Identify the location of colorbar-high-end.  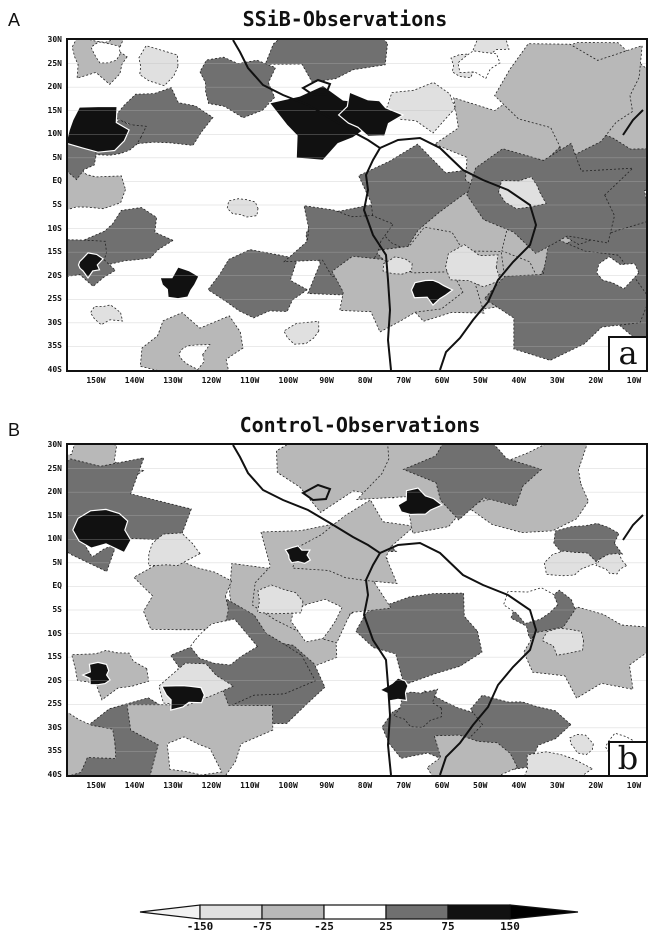
(544, 912).